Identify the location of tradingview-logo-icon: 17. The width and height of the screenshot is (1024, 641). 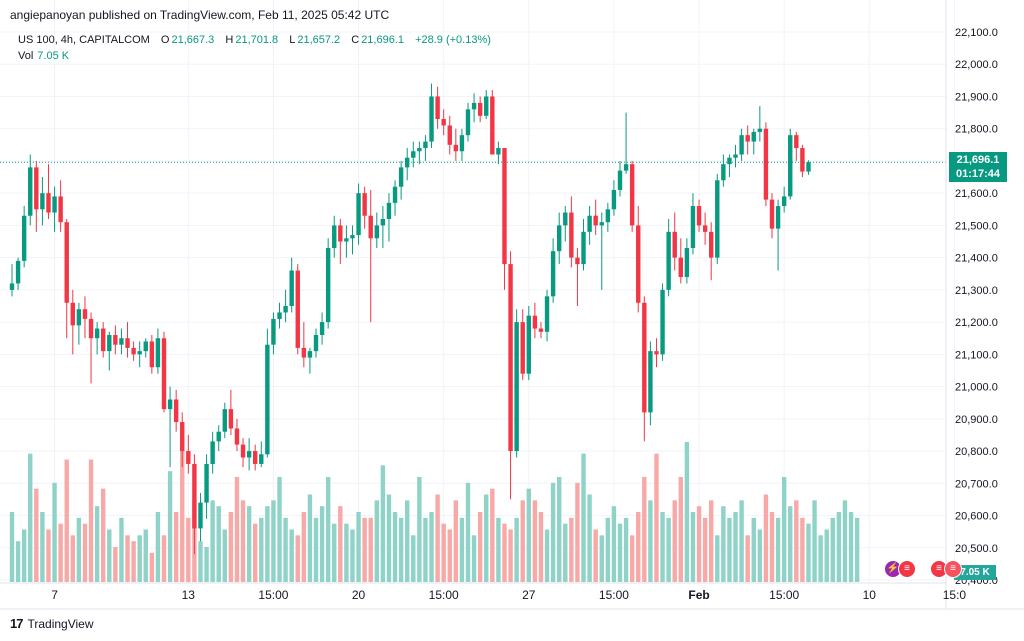
(17, 623).